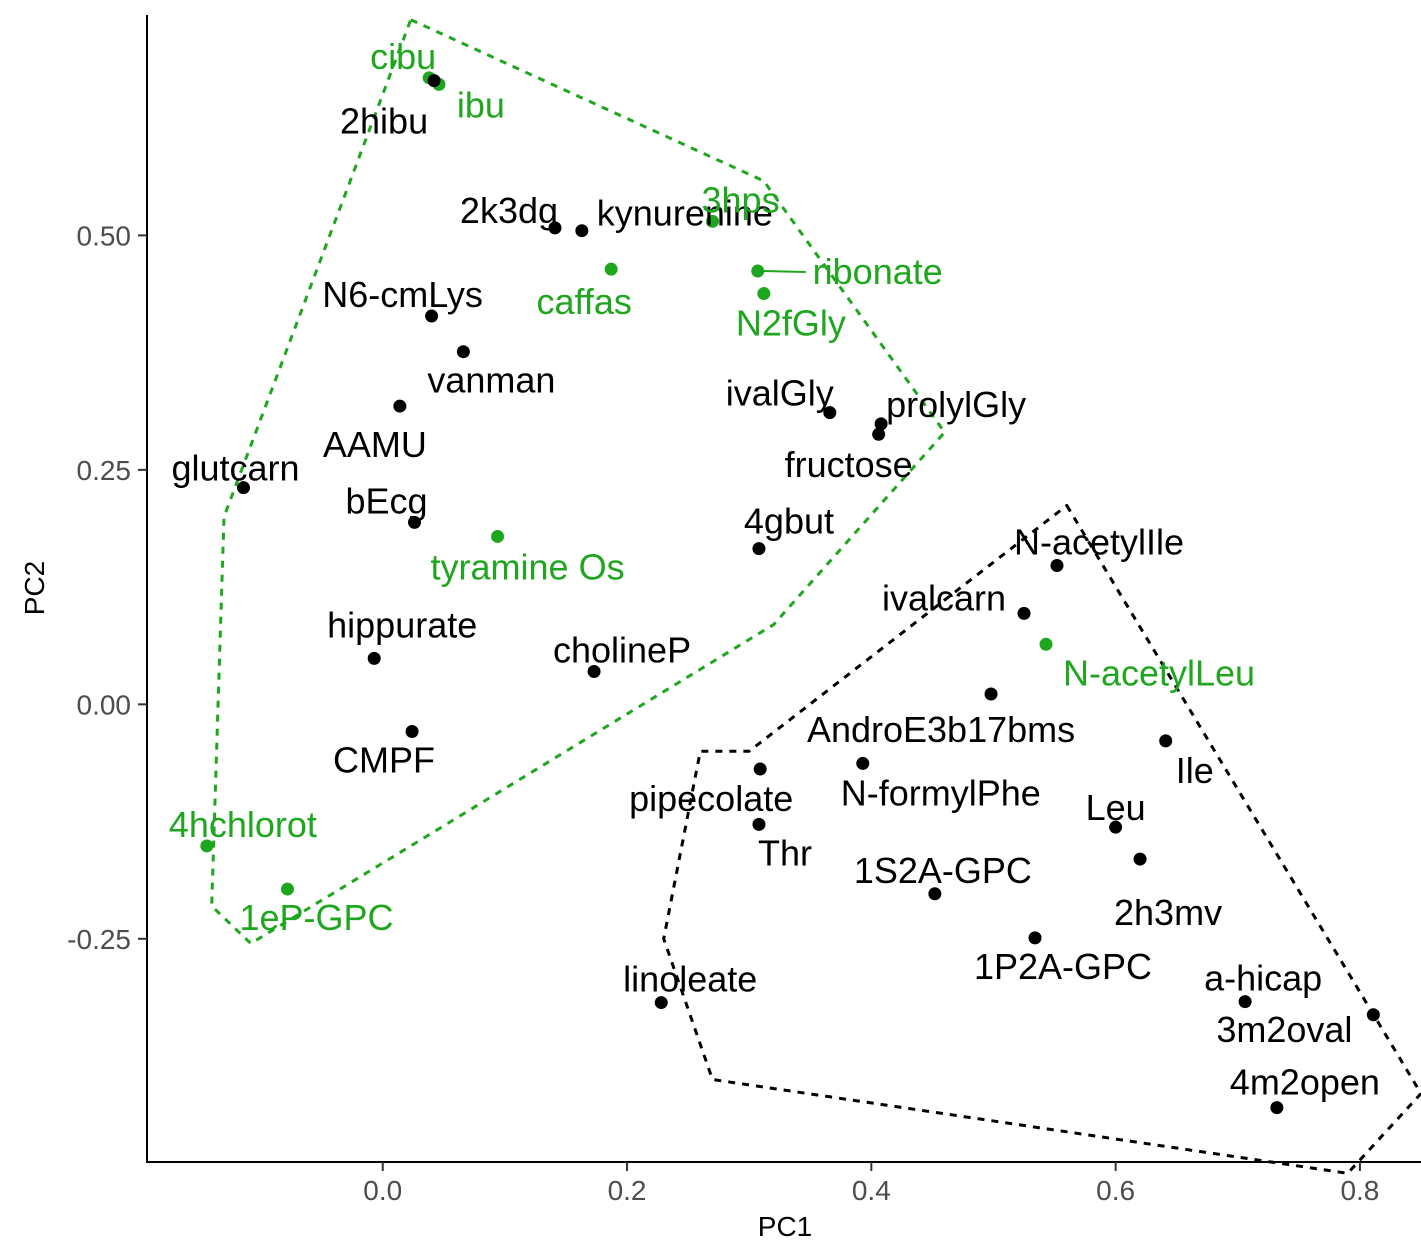  I want to click on label-caffas: caffas, so click(583, 301).